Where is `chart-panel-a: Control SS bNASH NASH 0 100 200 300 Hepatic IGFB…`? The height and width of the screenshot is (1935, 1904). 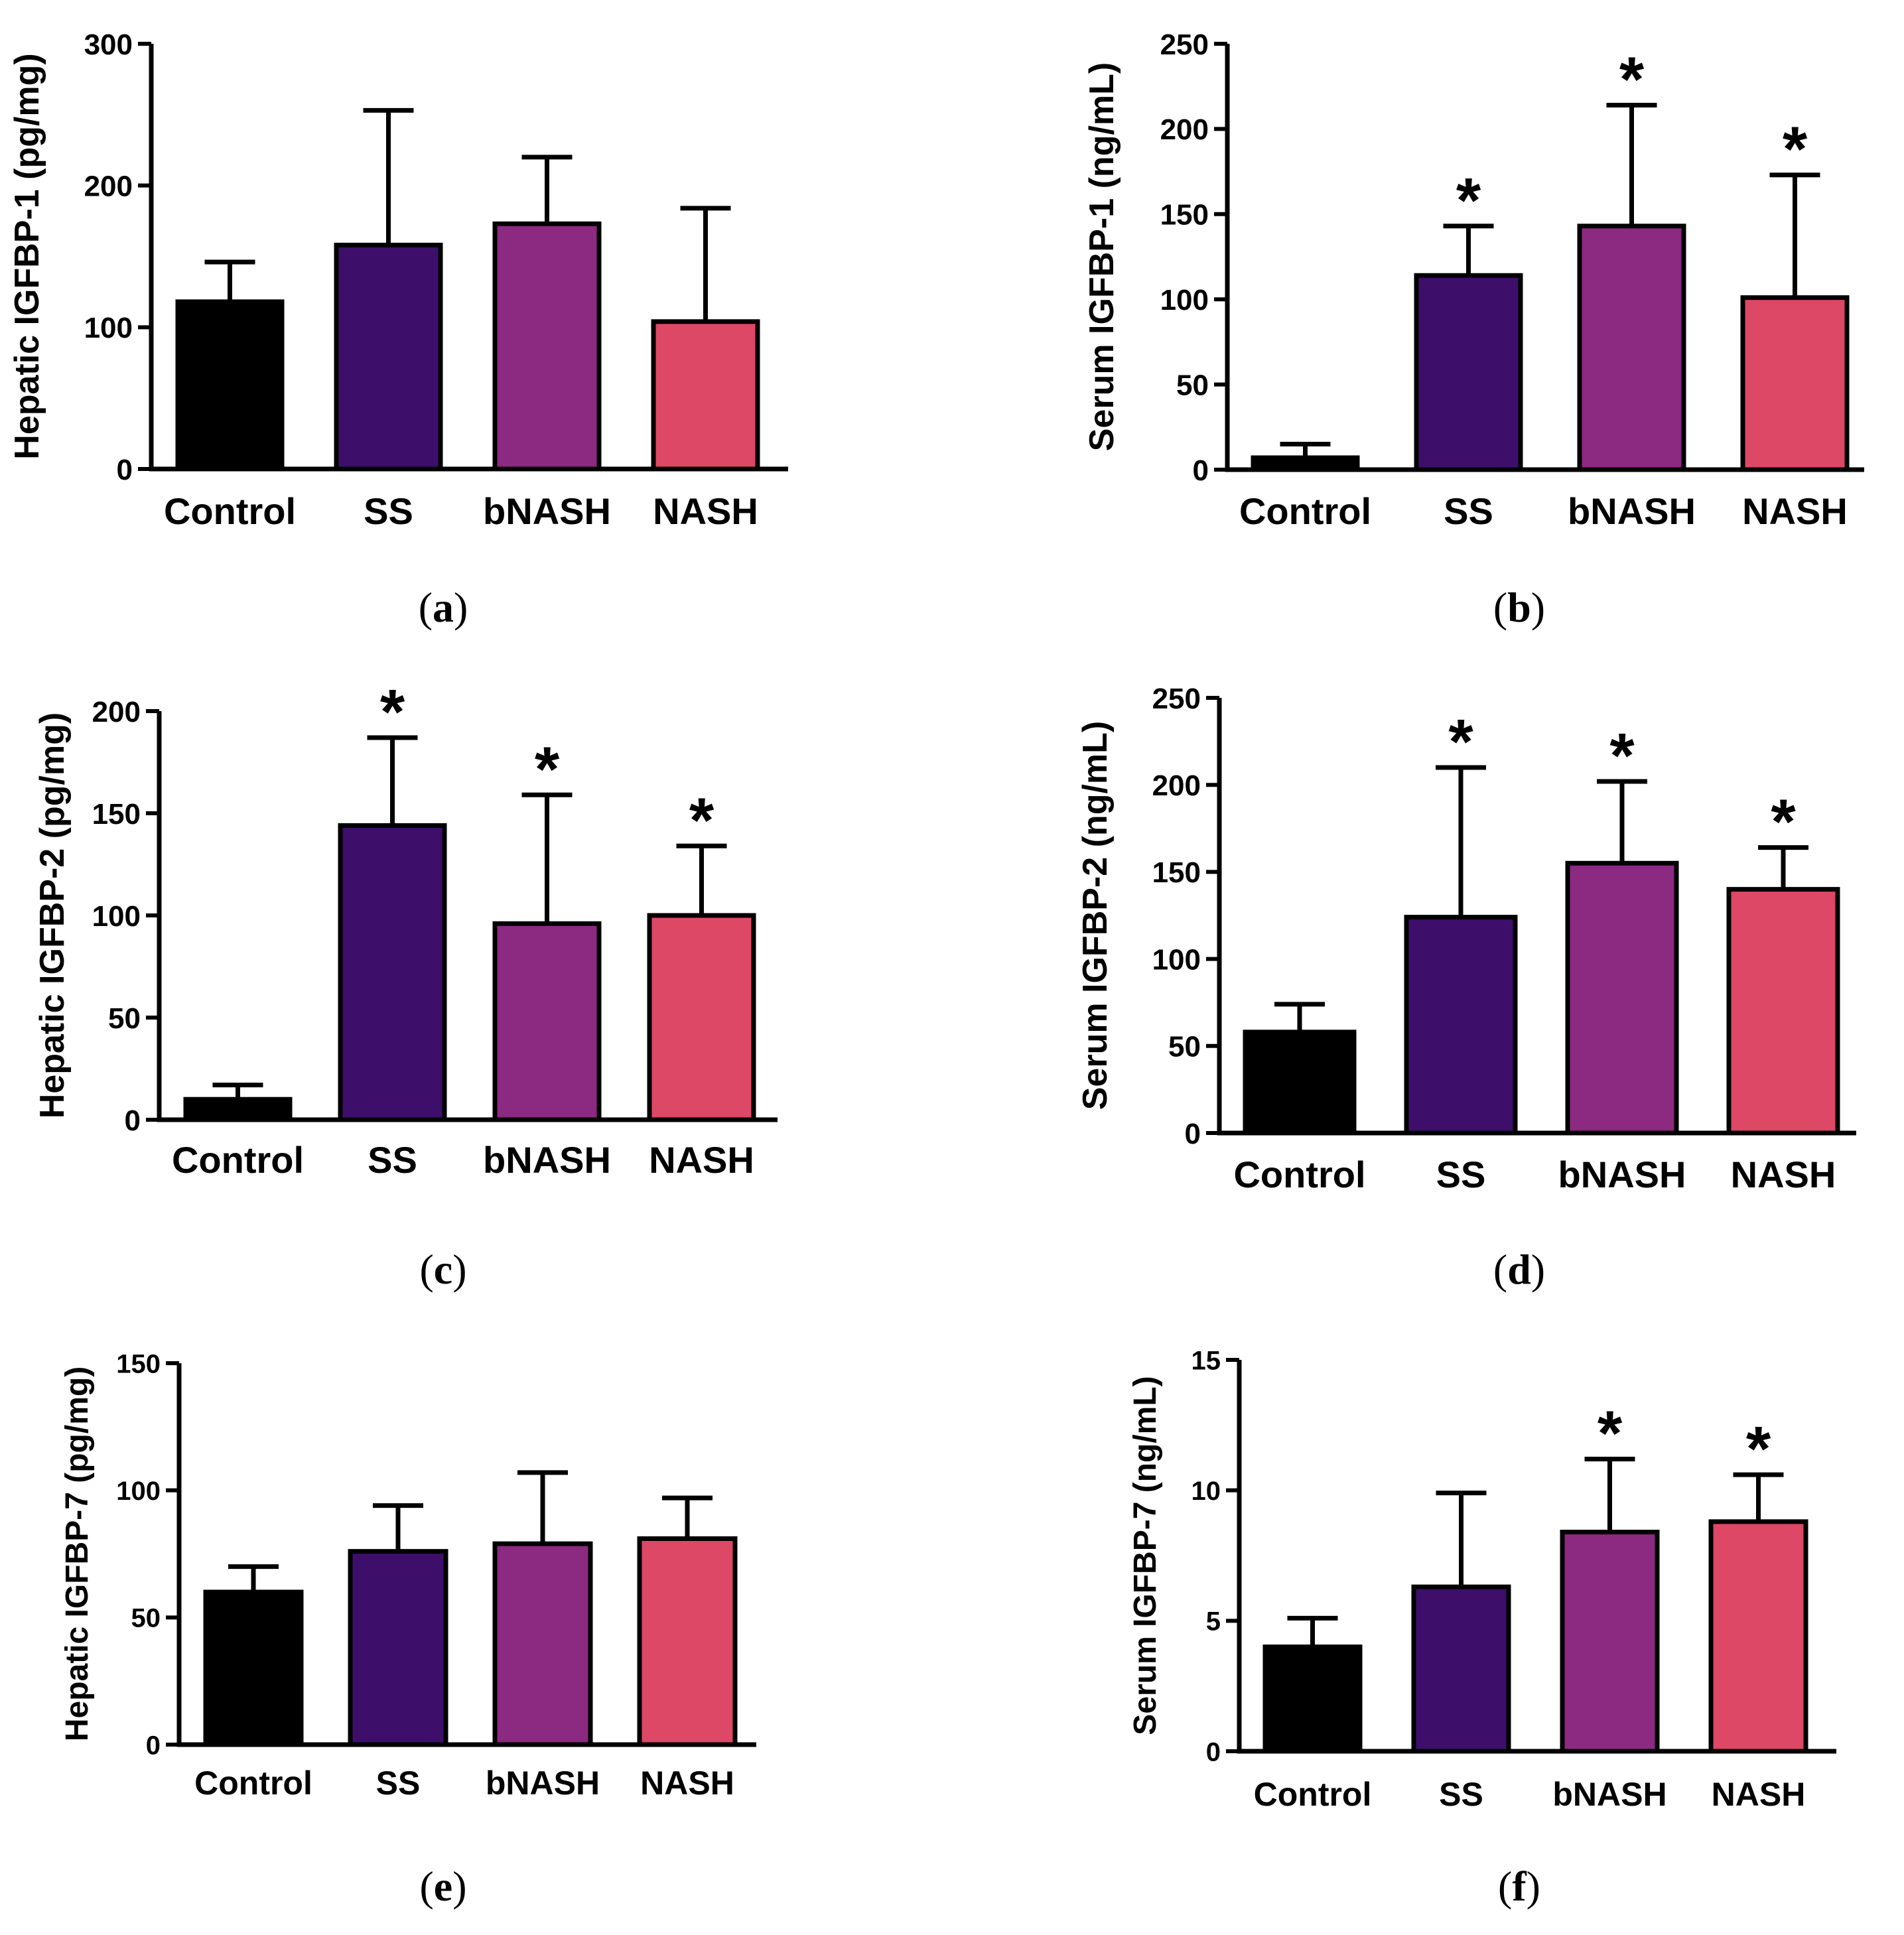
chart-panel-a: Control SS bNASH NASH 0 100 200 300 Hepatic IGFB… is located at coordinates (398, 330).